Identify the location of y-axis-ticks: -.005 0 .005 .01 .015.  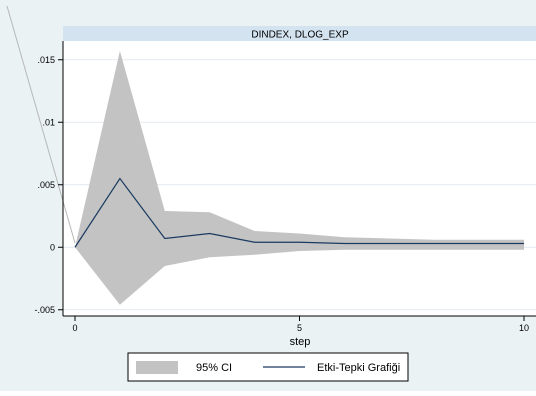
(48, 185).